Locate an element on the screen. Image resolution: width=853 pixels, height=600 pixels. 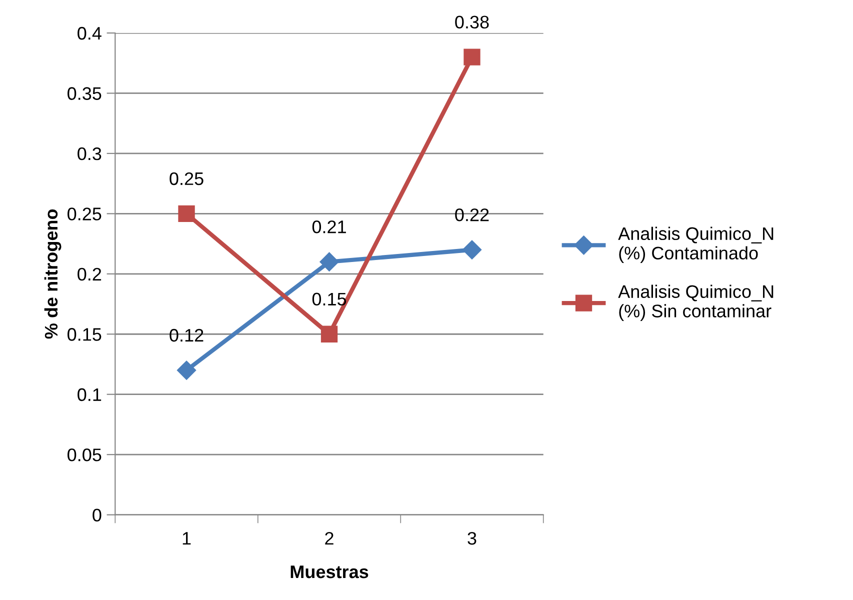
data-label: 0.38 is located at coordinates (472, 22).